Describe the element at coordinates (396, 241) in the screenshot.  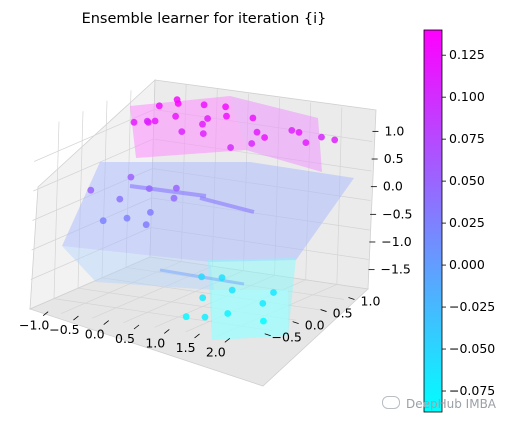
I see `z-tick-label: −1.0` at that location.